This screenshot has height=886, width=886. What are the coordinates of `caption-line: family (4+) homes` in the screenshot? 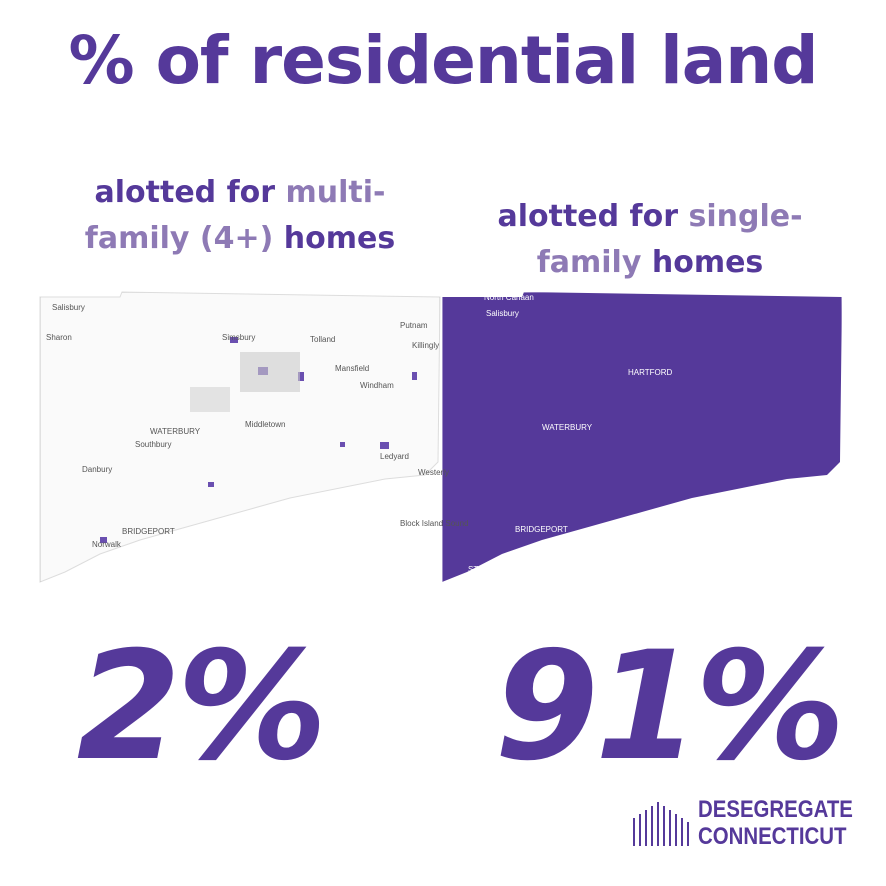 It's located at (240, 239).